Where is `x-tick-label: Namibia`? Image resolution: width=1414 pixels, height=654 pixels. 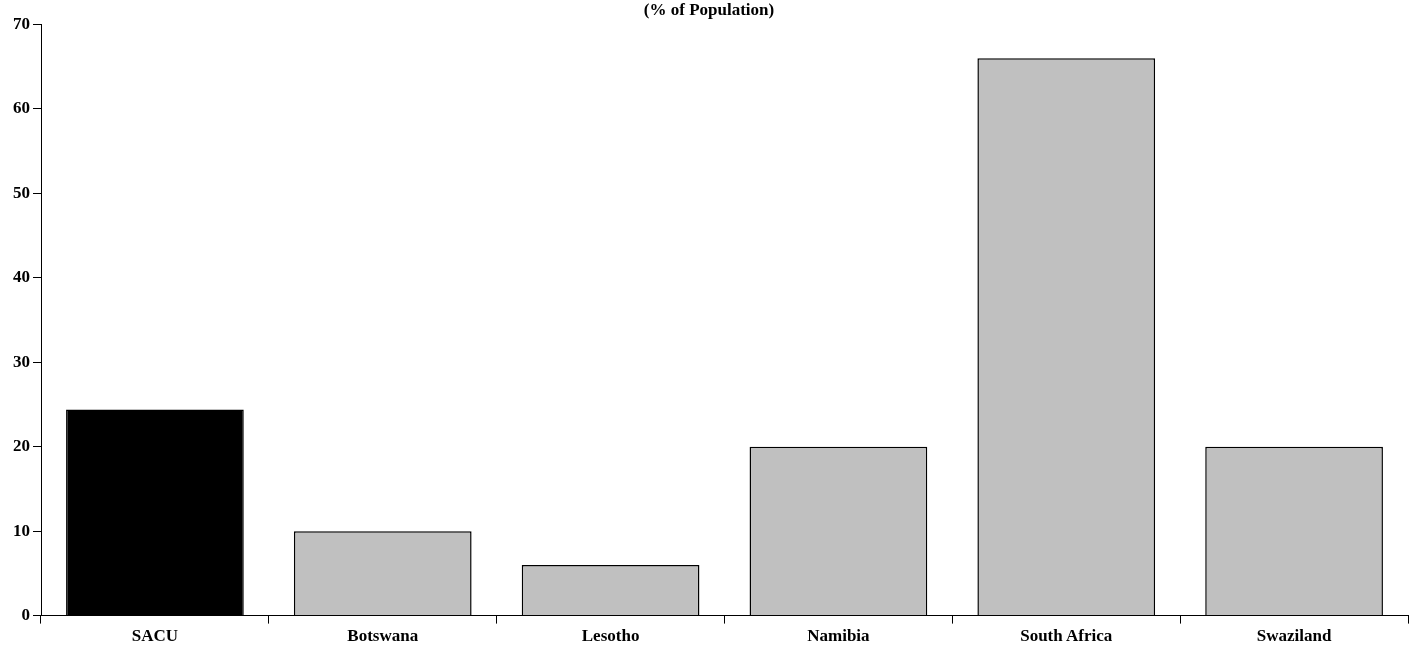 x-tick-label: Namibia is located at coordinates (839, 636).